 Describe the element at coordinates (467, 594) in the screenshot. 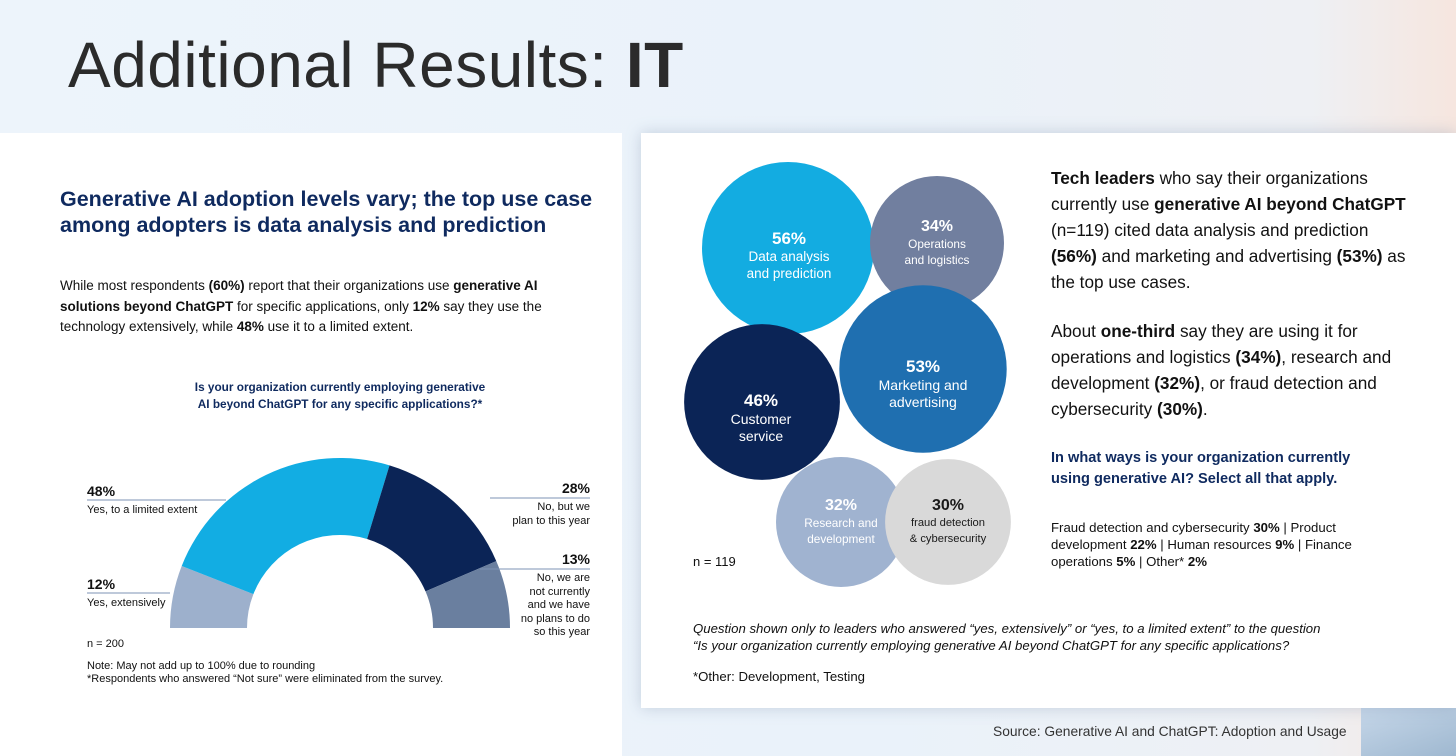

I see `donut-slice-no-plans` at that location.